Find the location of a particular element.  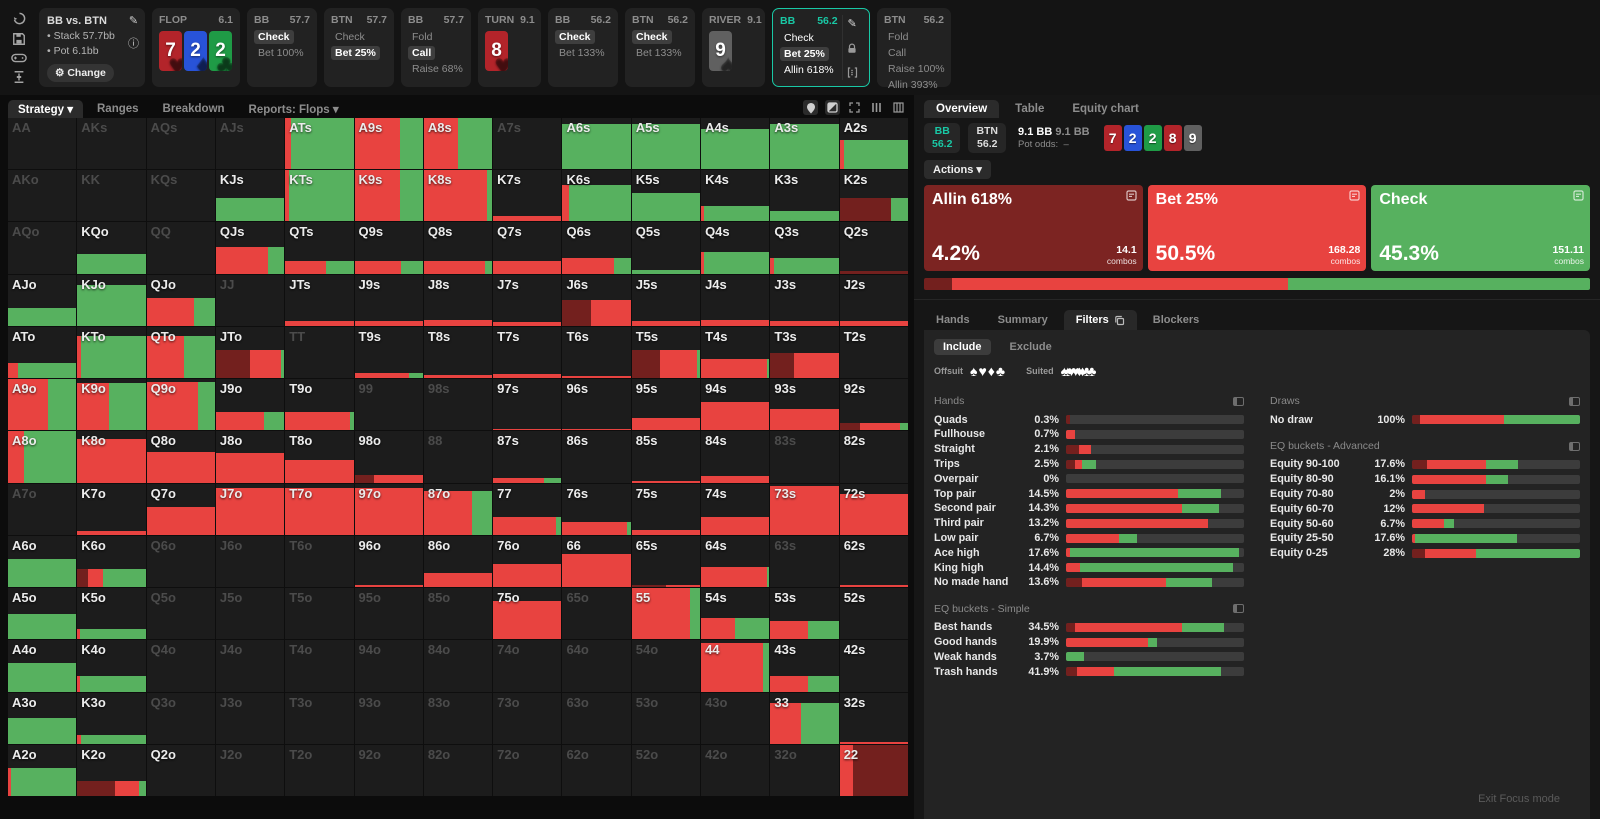

columns-icon is located at coordinates (898, 107).